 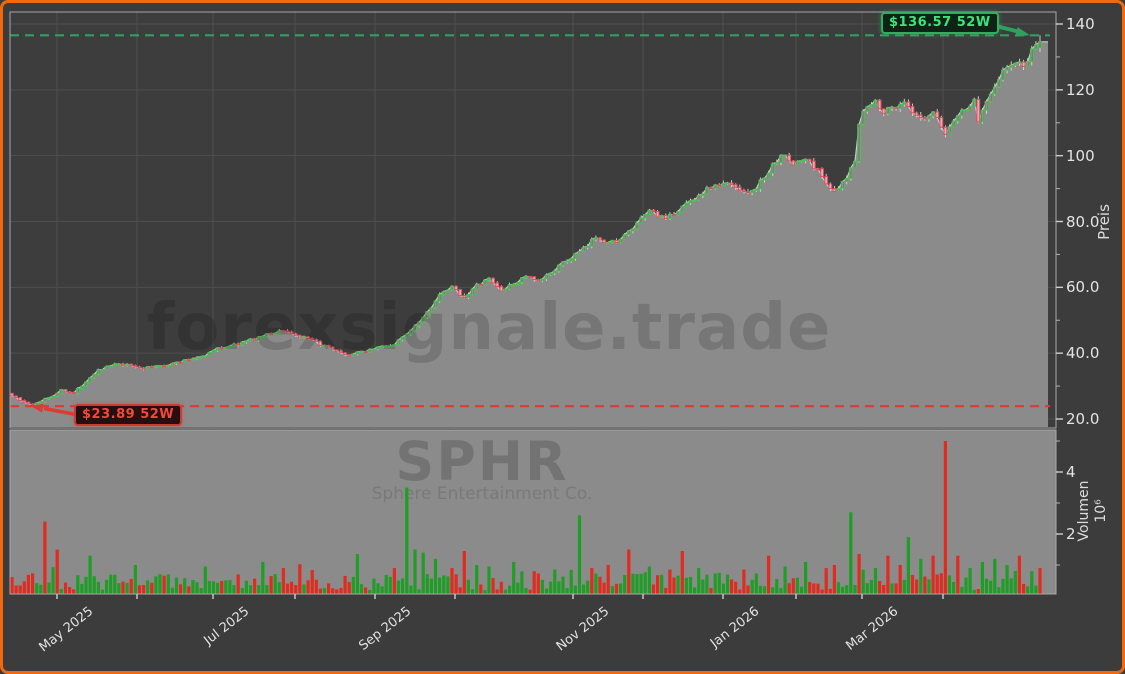 I want to click on price-axis-title: Preis, so click(x=1104, y=222).